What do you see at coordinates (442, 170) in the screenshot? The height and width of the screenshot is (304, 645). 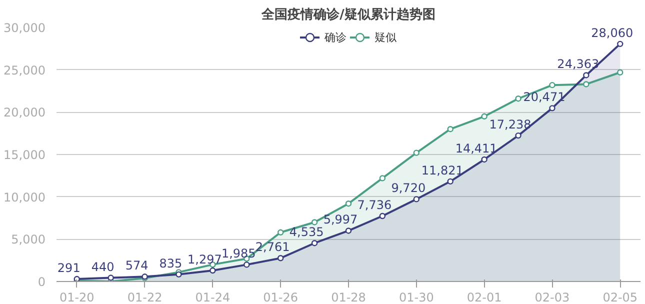 I see `data-label: 11,821` at bounding box center [442, 170].